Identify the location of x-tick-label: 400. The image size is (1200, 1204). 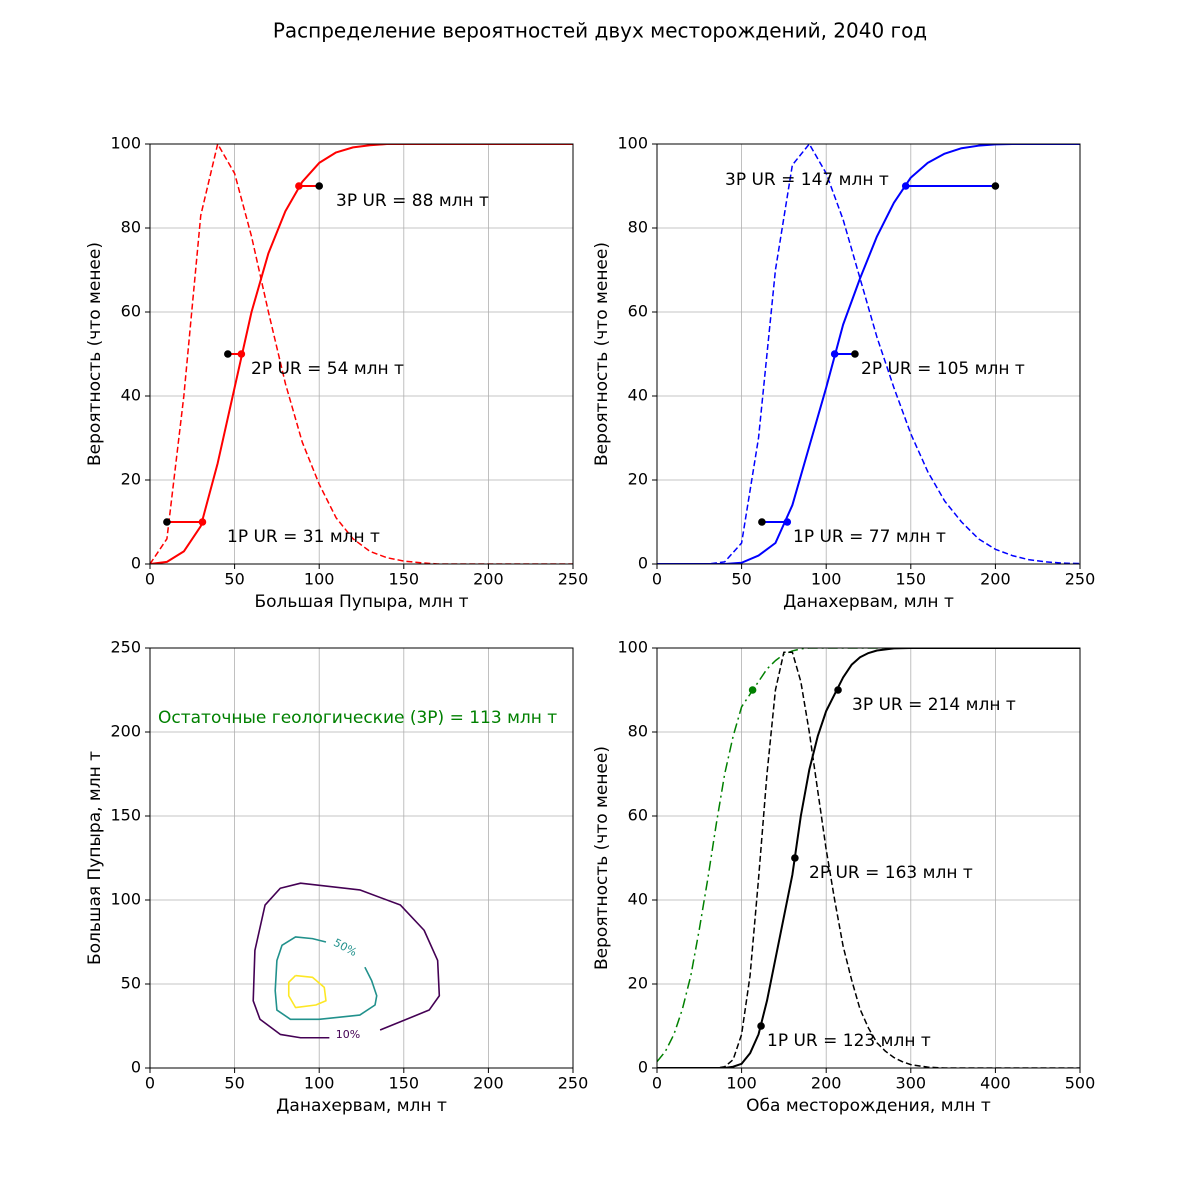
(995, 1083).